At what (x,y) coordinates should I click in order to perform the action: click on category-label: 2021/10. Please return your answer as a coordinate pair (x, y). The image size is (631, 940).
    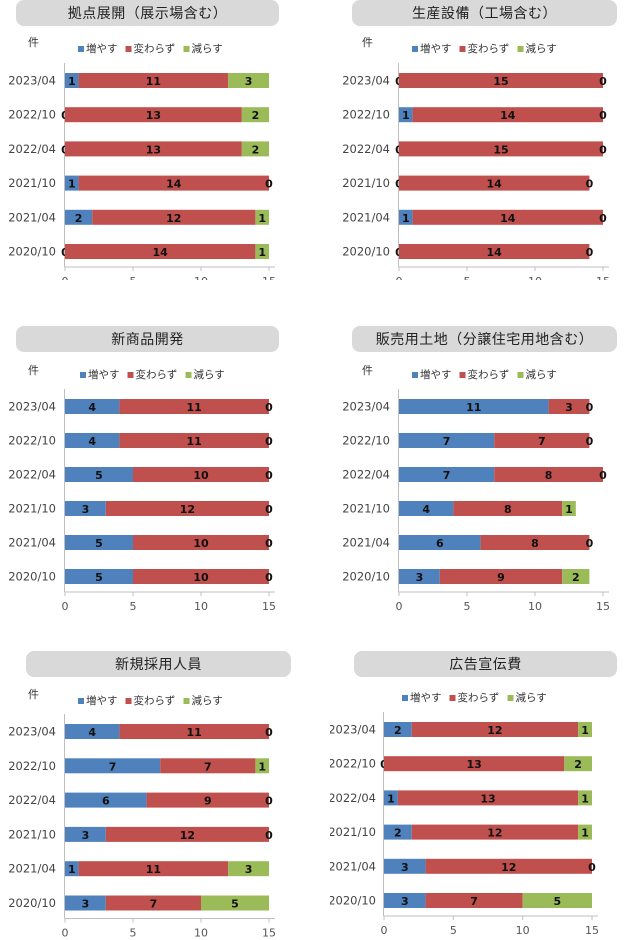
    Looking at the image, I should click on (32, 509).